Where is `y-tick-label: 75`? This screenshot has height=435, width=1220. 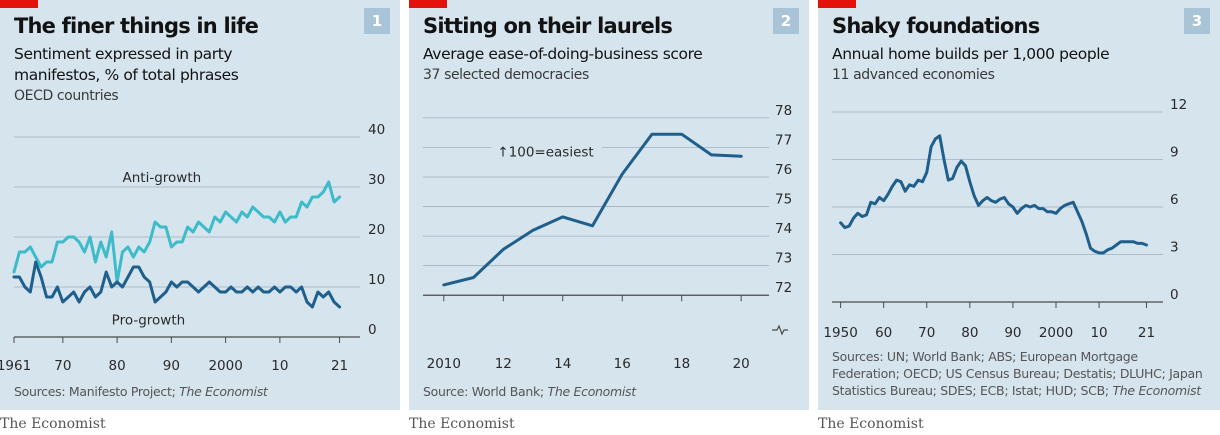
y-tick-label: 75 is located at coordinates (783, 200).